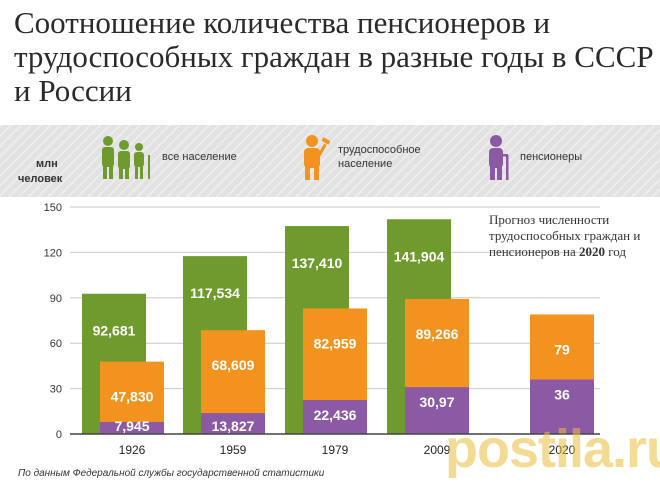 Image resolution: width=660 pixels, height=495 pixels. Describe the element at coordinates (132, 450) in the screenshot. I see `x-tick-label: 1926` at that location.